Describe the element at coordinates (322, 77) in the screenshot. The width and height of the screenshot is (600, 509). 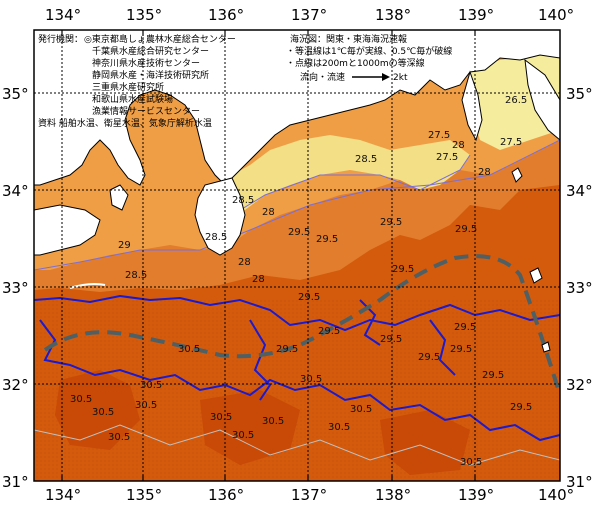
I see `current-legend-label: 流向・流速` at that location.